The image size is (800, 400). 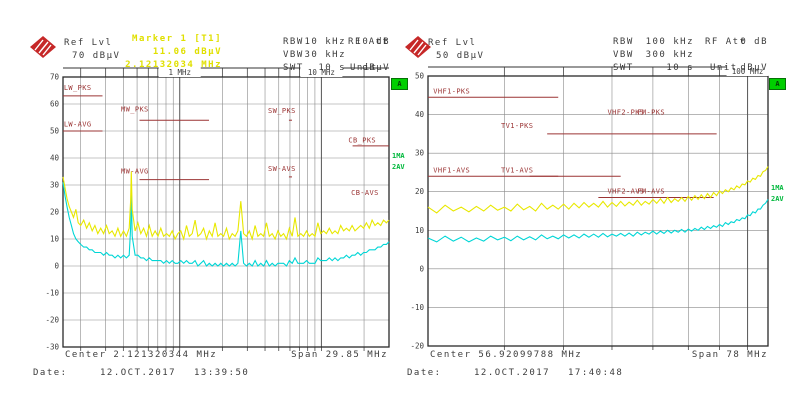 What do you see at coordinates (372, 42) in the screenshot?
I see `rf-att-value: 10 dB` at bounding box center [372, 42].